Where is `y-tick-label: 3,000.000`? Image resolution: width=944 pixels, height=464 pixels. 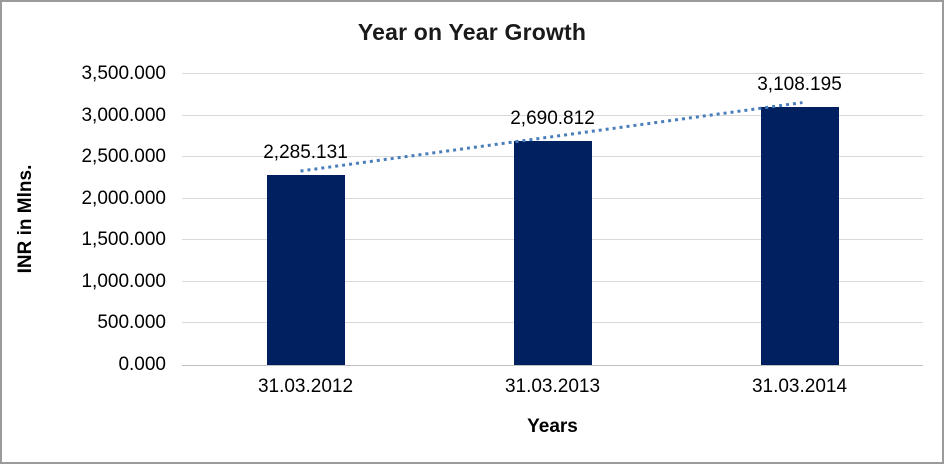 y-tick-label: 3,000.000 is located at coordinates (123, 115).